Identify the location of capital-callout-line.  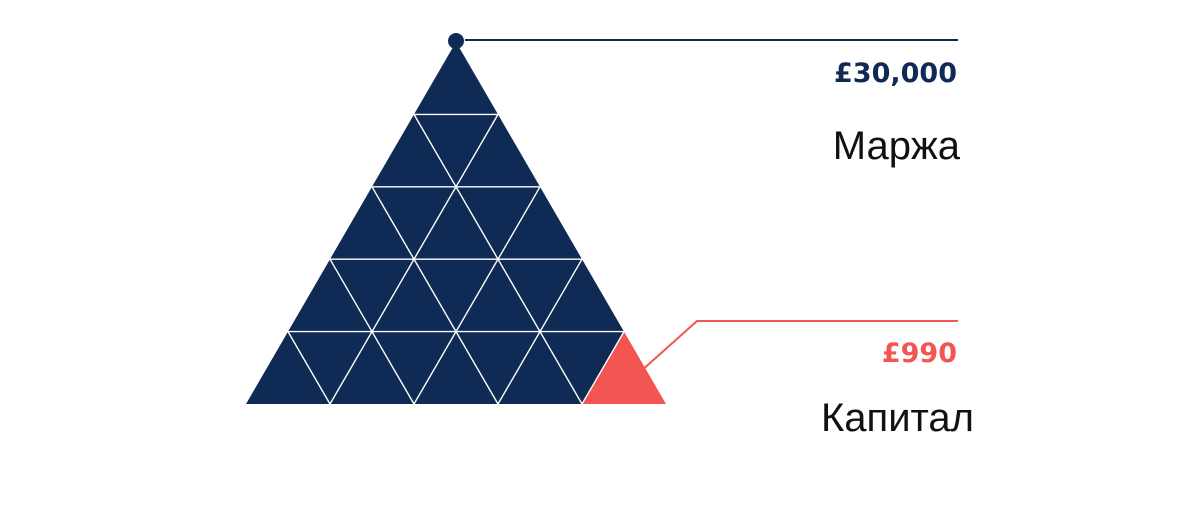
(798, 346).